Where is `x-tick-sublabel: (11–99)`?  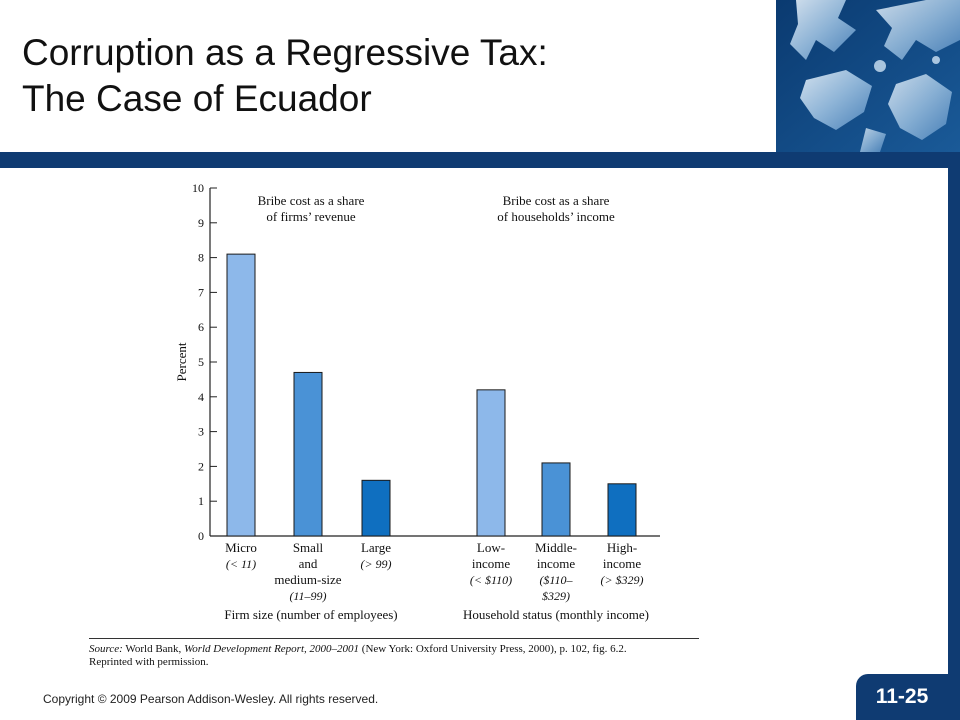
x-tick-sublabel: (11–99) is located at coordinates (307, 596).